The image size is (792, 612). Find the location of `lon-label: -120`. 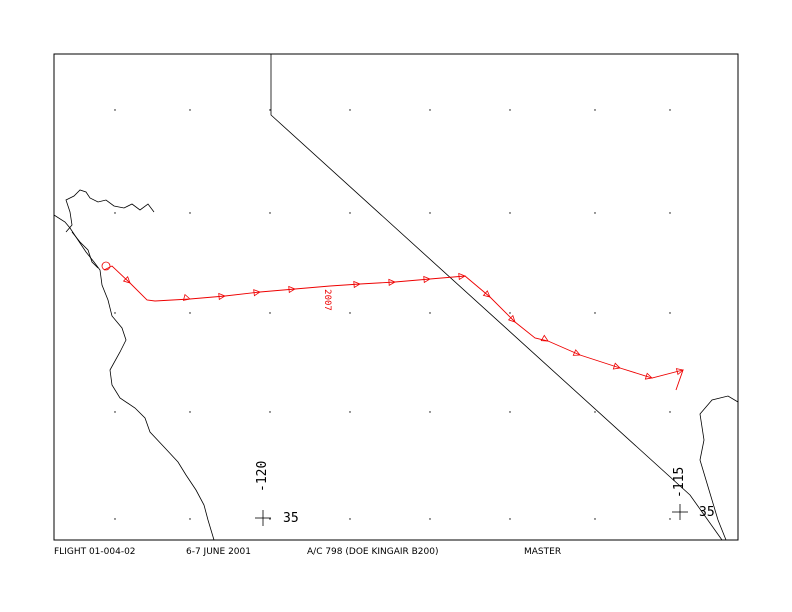

lon-label: -120 is located at coordinates (262, 476).